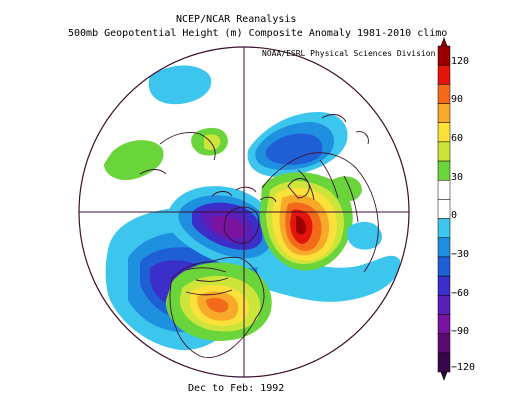 This screenshot has height=414, width=514. I want to click on colorbar-label-neg120: −120, so click(463, 367).